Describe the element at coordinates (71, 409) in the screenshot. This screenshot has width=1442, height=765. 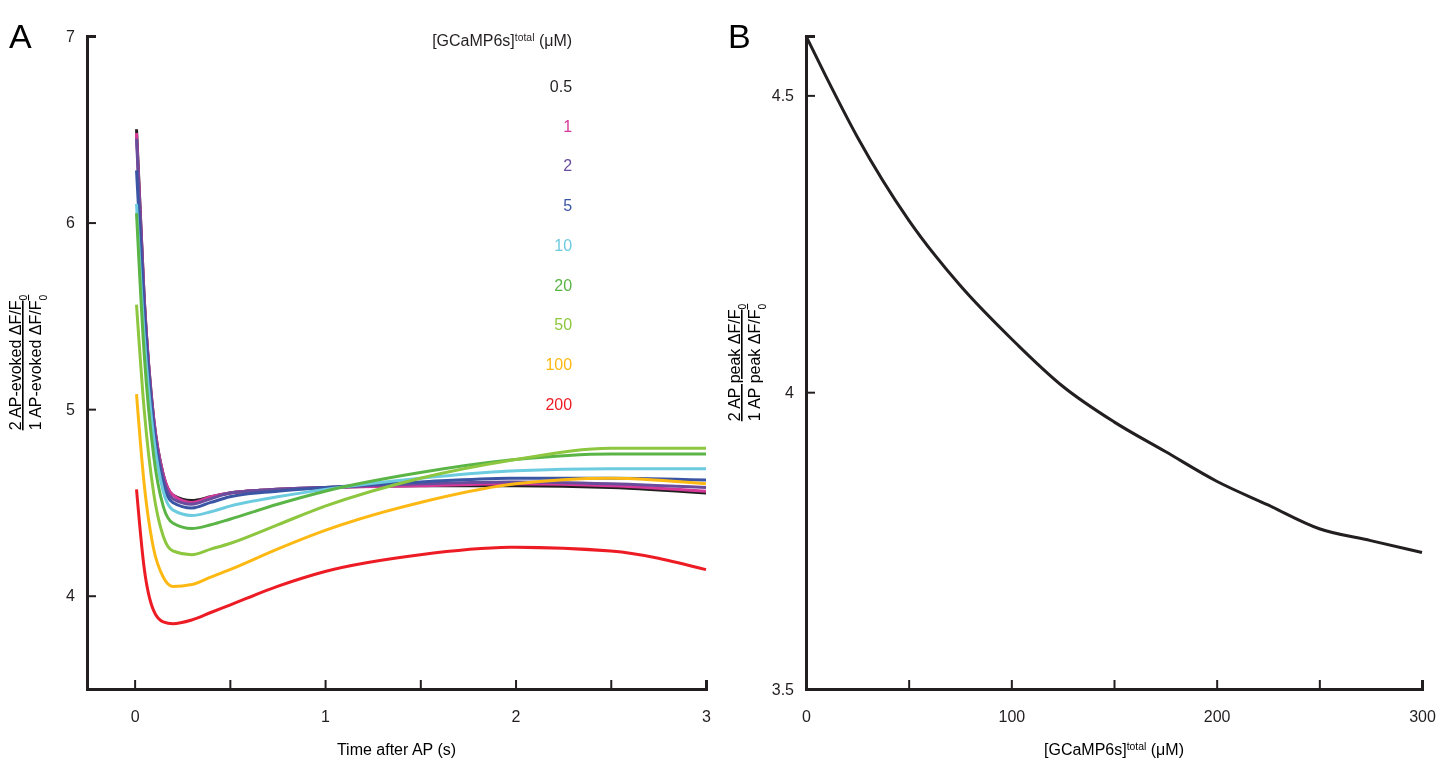
I see `y-tick-label: 5` at that location.